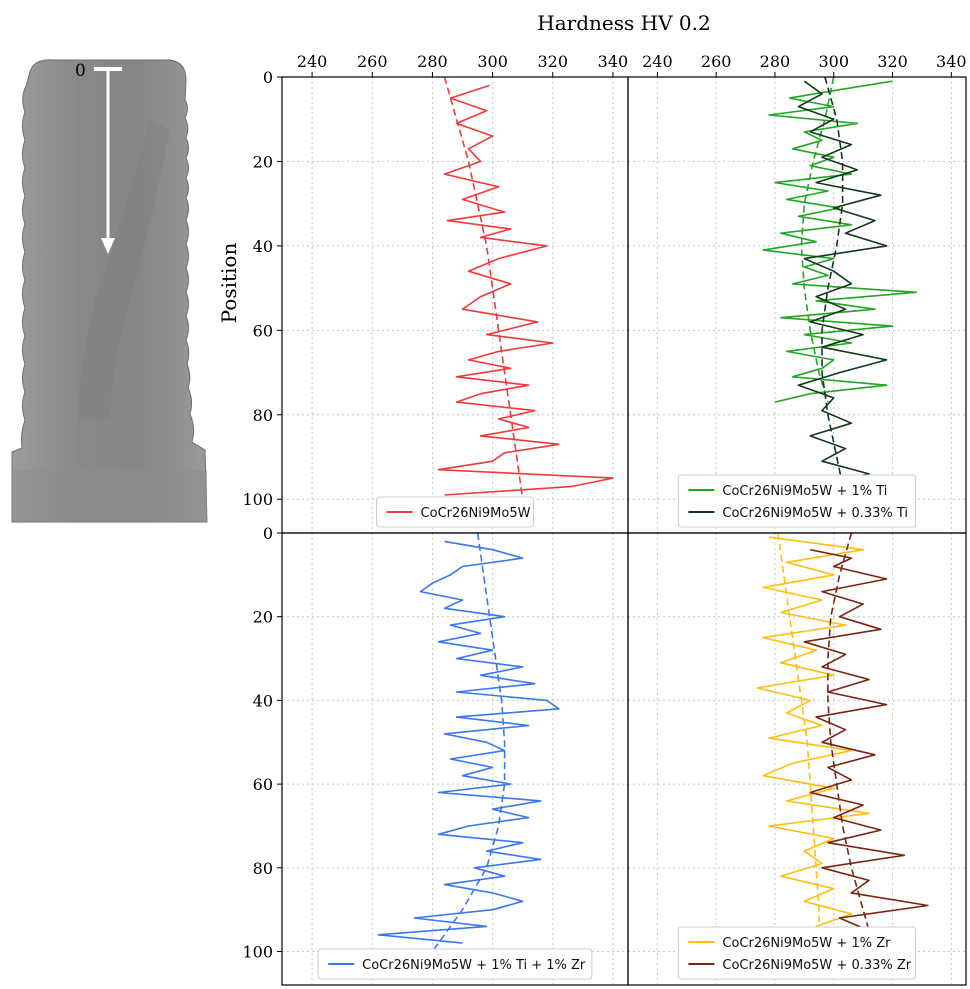  I want to click on trend-line-red, so click(483, 288).